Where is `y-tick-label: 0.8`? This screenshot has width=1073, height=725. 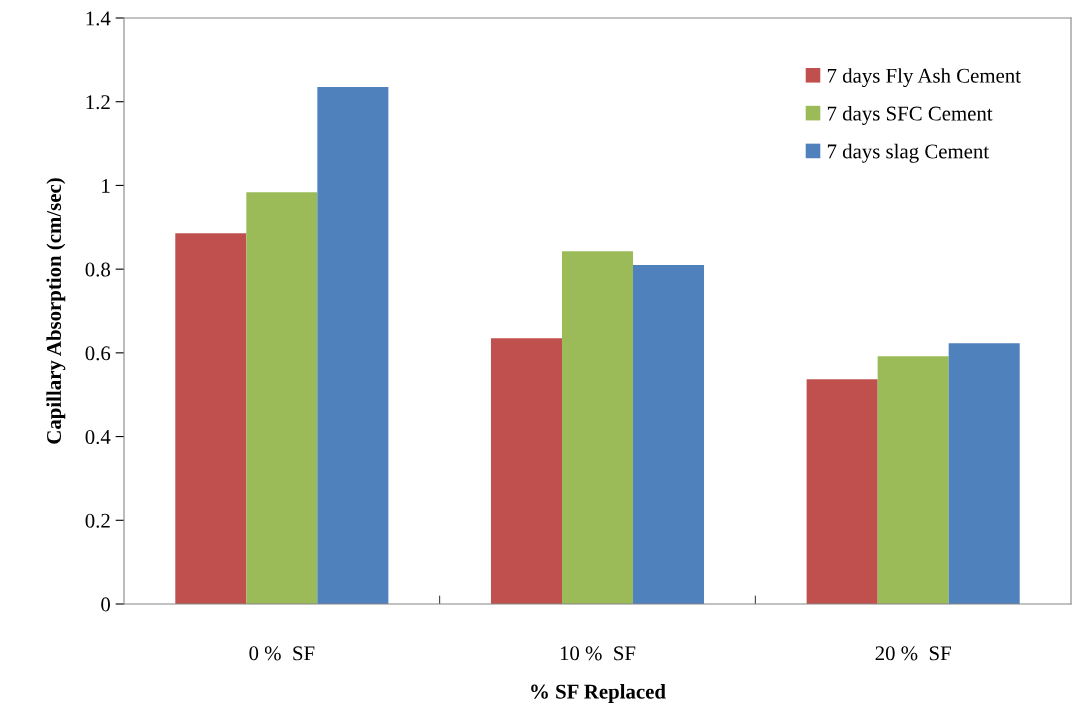 y-tick-label: 0.8 is located at coordinates (98, 269).